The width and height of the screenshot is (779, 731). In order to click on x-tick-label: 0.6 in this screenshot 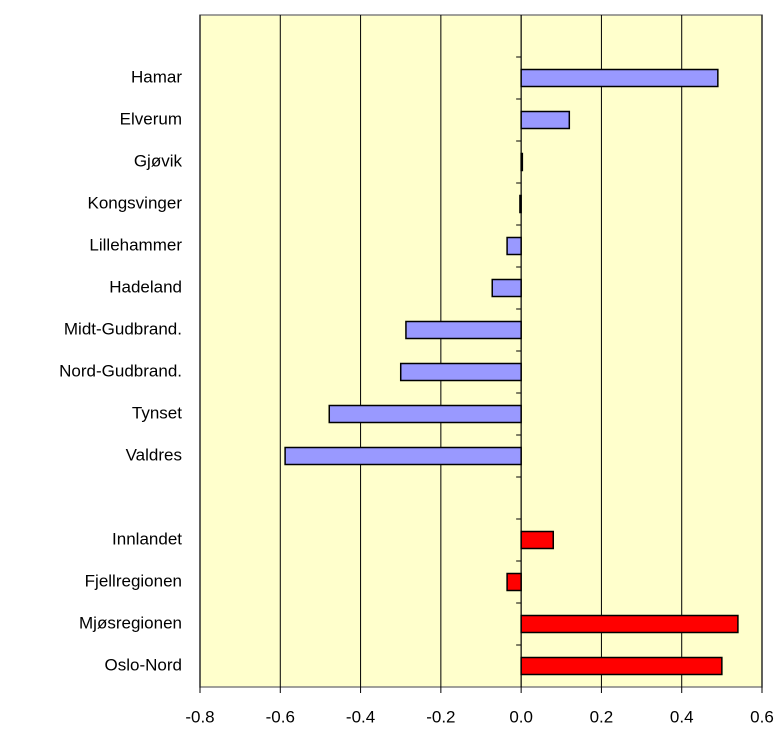, I will do `click(762, 716)`.